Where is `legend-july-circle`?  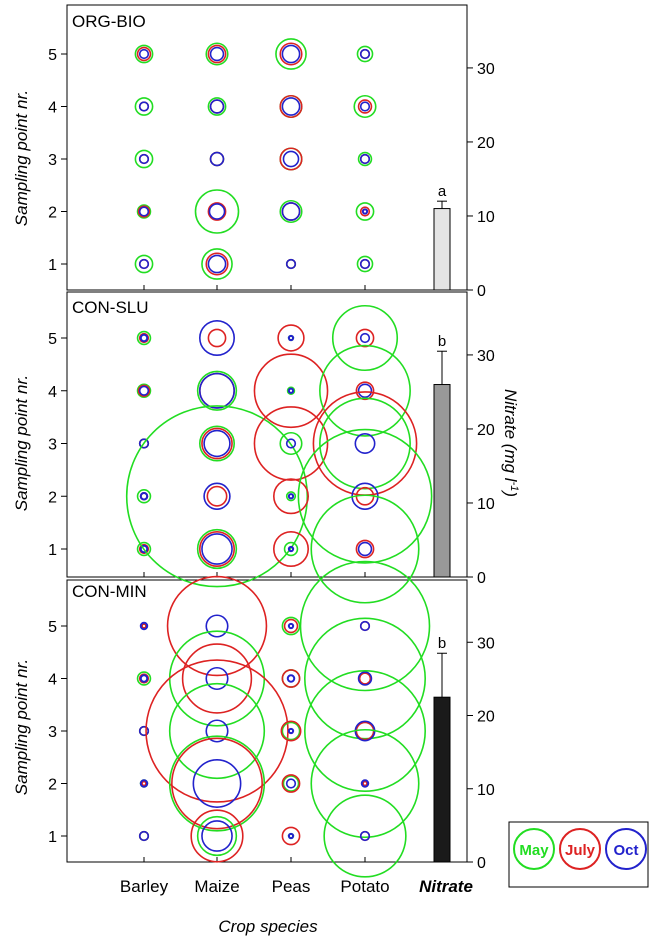
legend-july-circle is located at coordinates (580, 849).